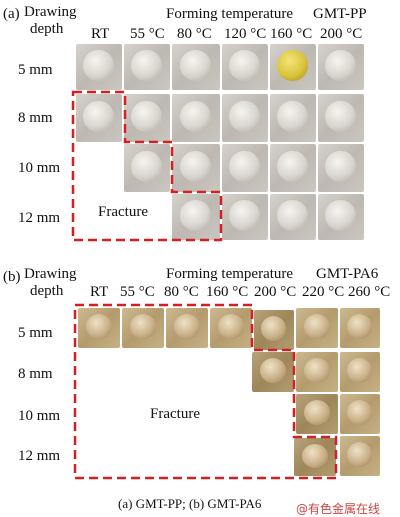 The image size is (400, 517). What do you see at coordinates (245, 217) in the screenshot?
I see `panel-a-specimen-12mm-120c` at bounding box center [245, 217].